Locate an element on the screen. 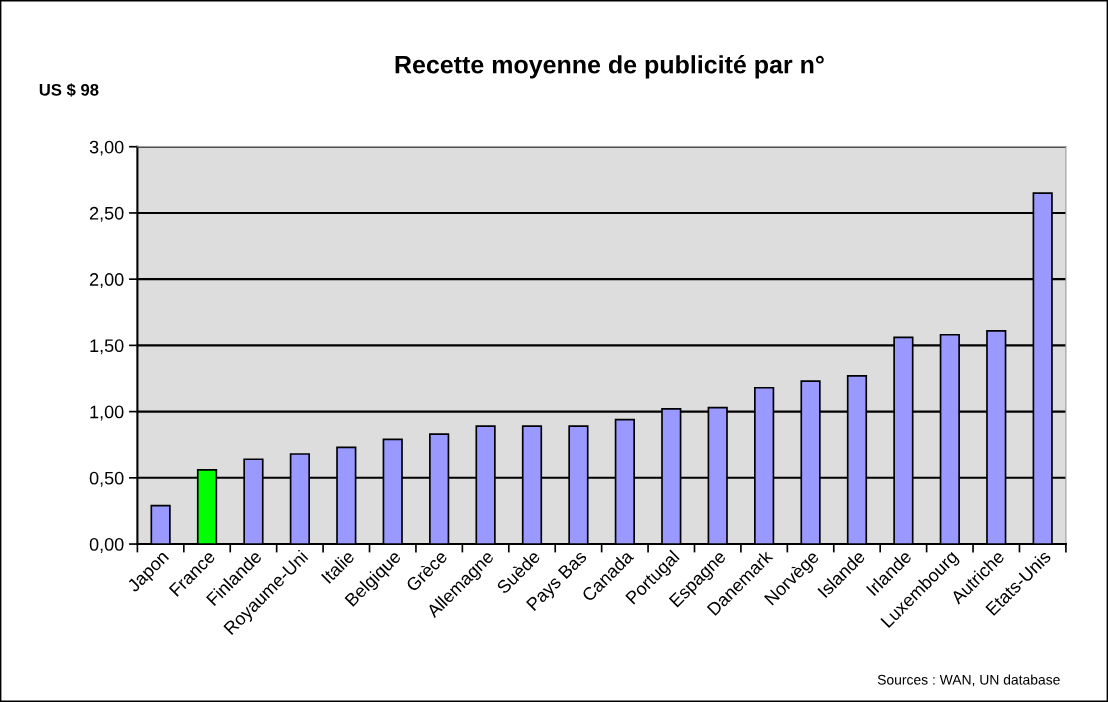  y-tick-label: 2,50 is located at coordinates (106, 214).